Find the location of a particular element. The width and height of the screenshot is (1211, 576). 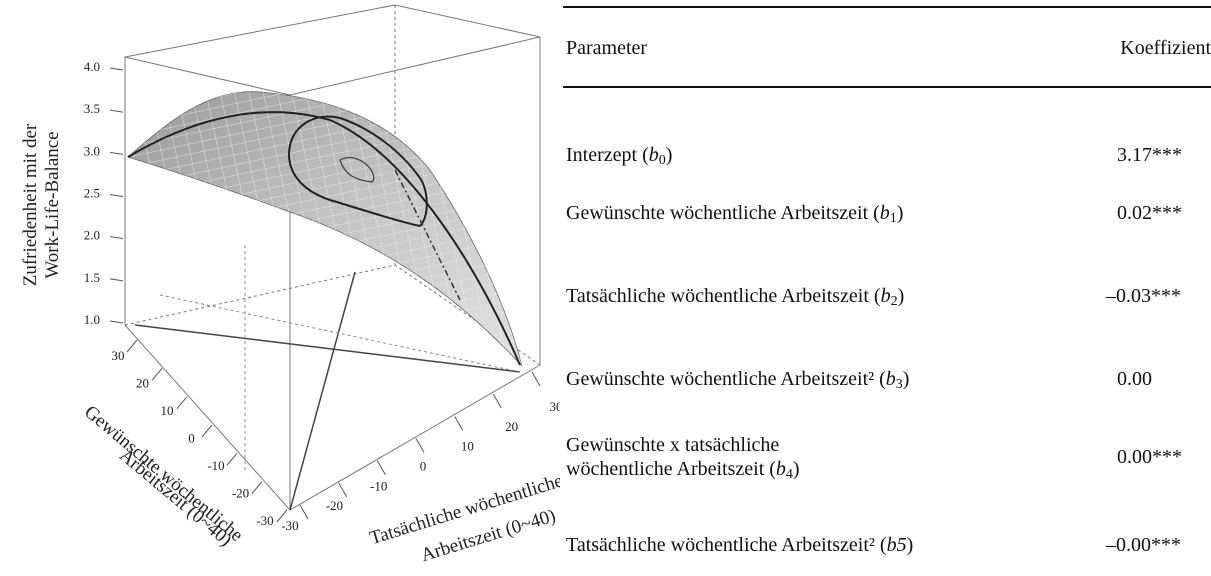

header-coefficient: Koeffizient is located at coordinates (1165, 48).